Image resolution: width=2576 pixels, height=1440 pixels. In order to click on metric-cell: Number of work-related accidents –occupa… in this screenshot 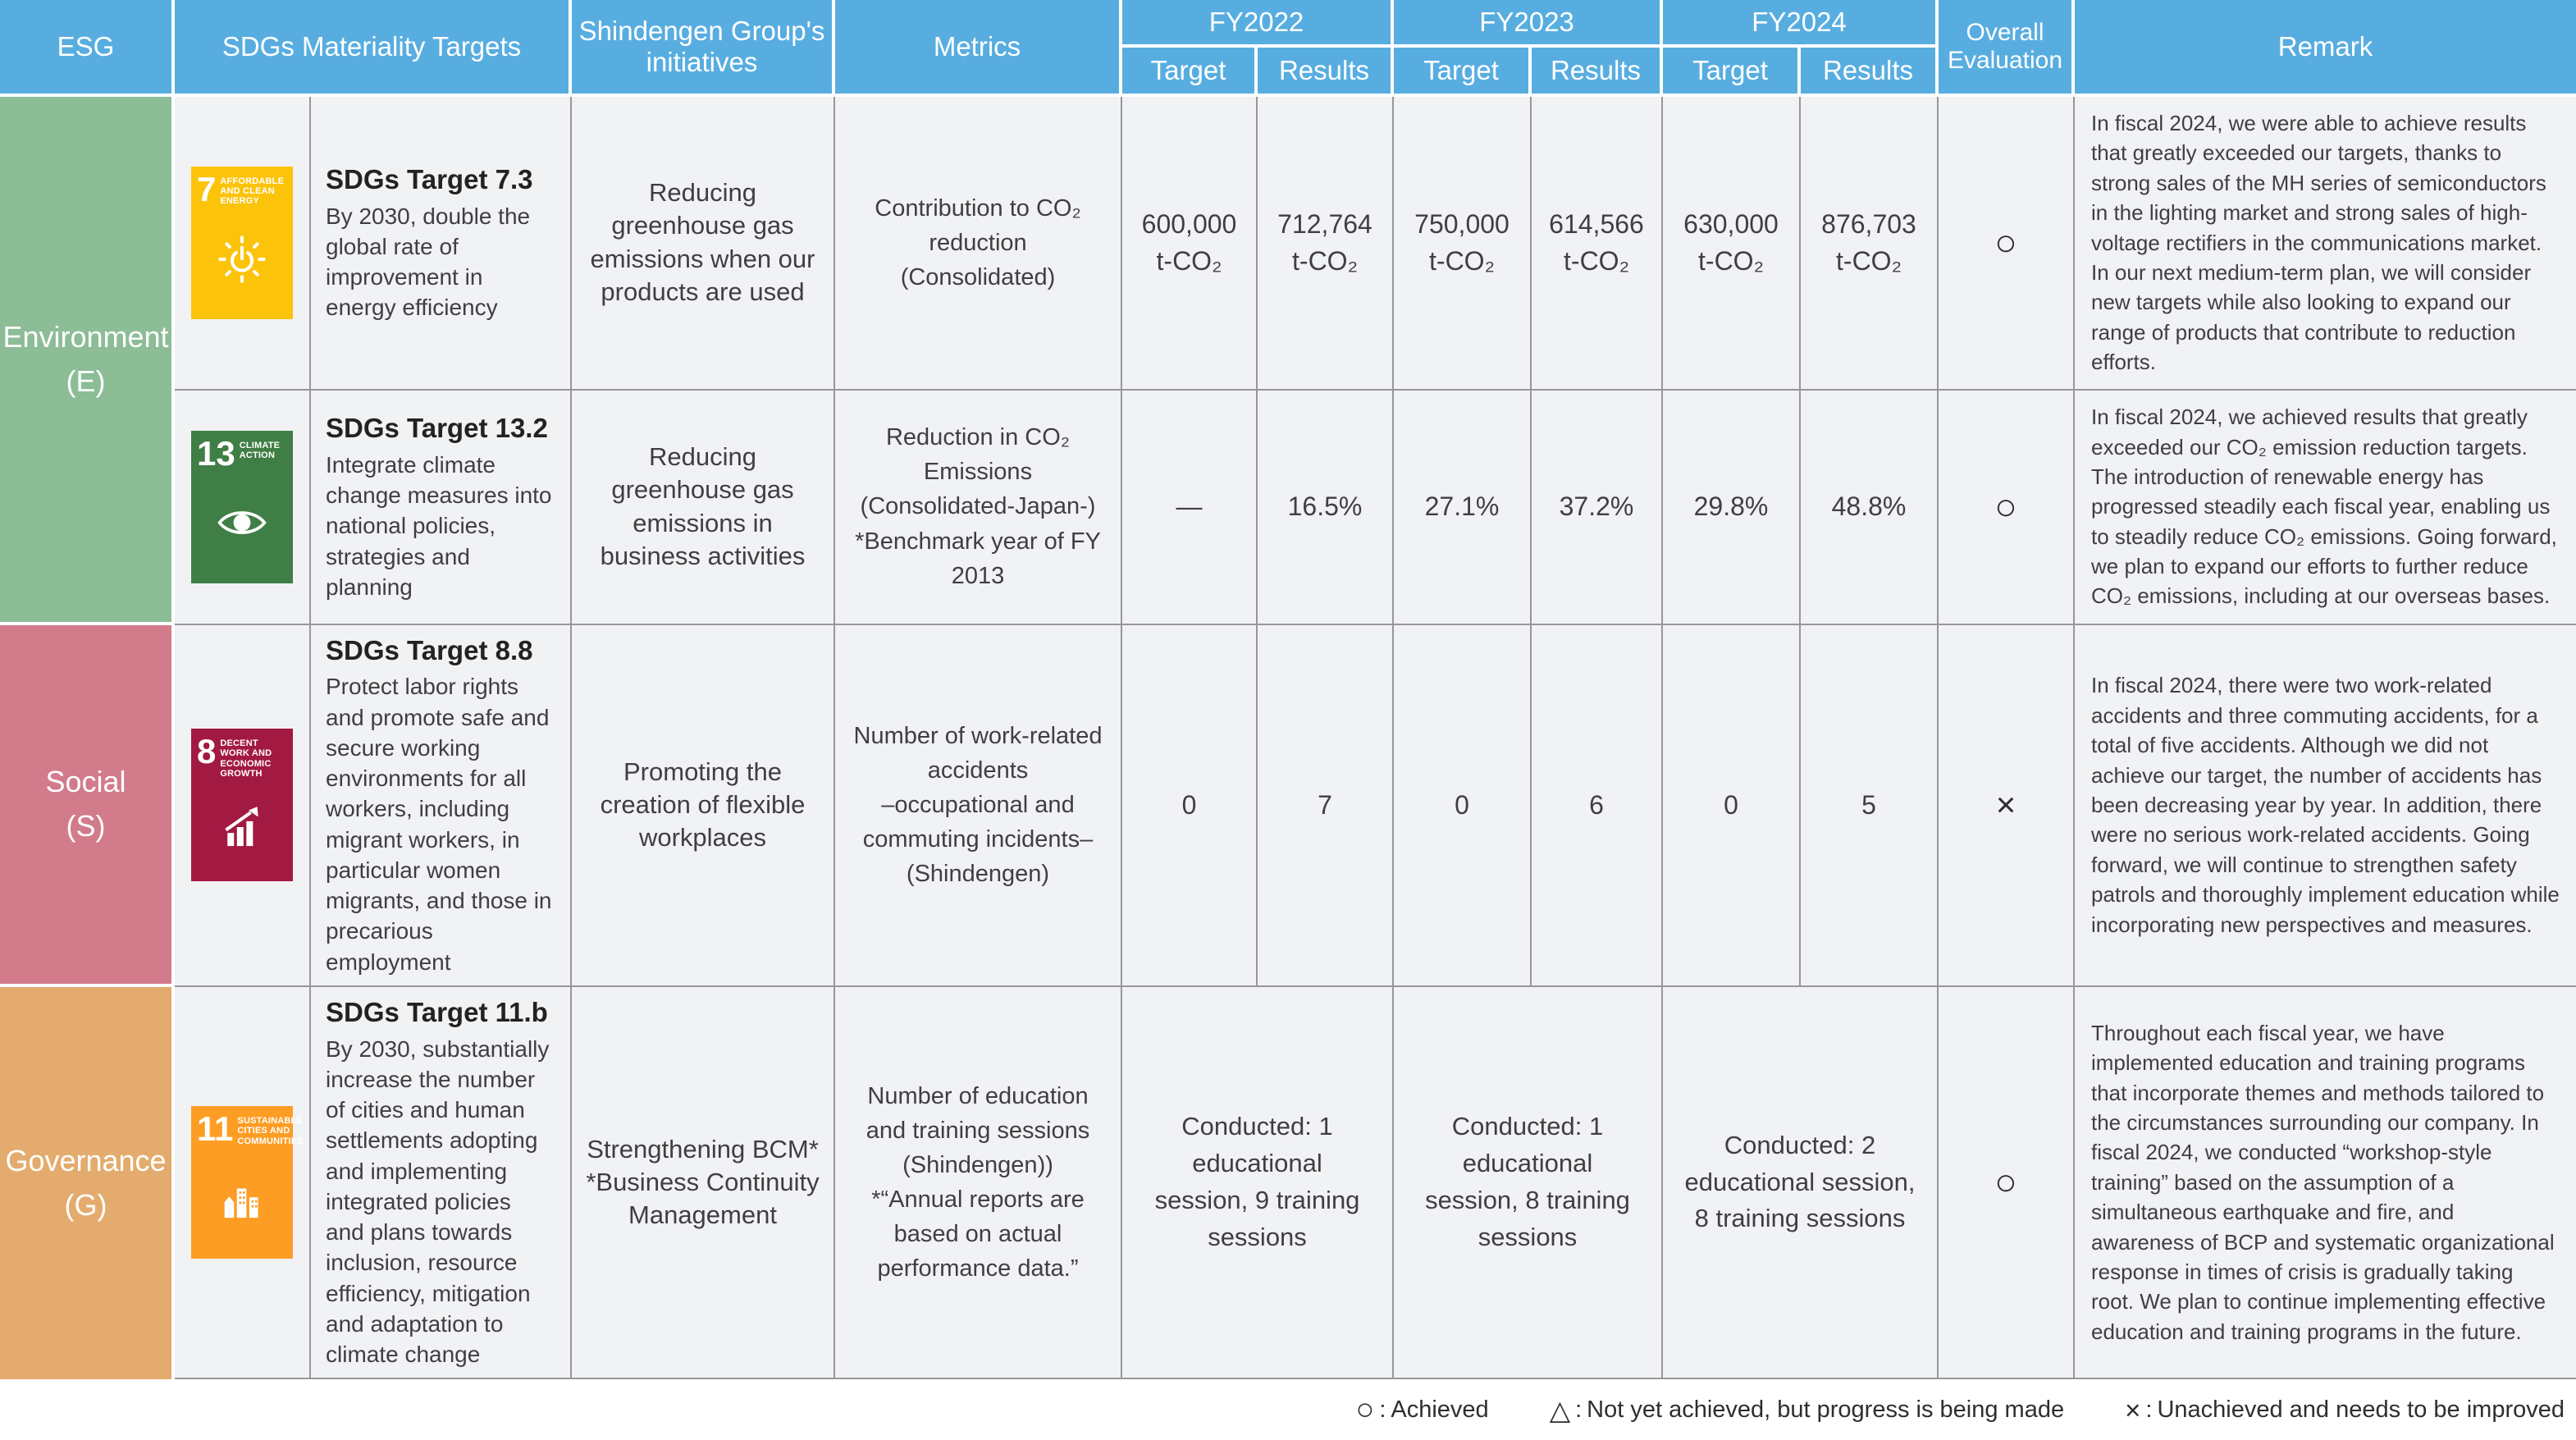, I will do `click(978, 805)`.